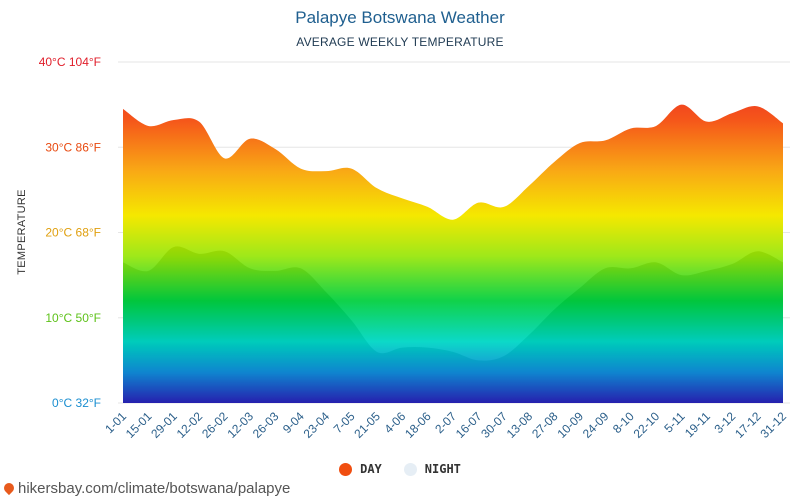 This screenshot has height=500, width=800. Describe the element at coordinates (400, 469) in the screenshot. I see `legend: DAY NIGHT` at that location.